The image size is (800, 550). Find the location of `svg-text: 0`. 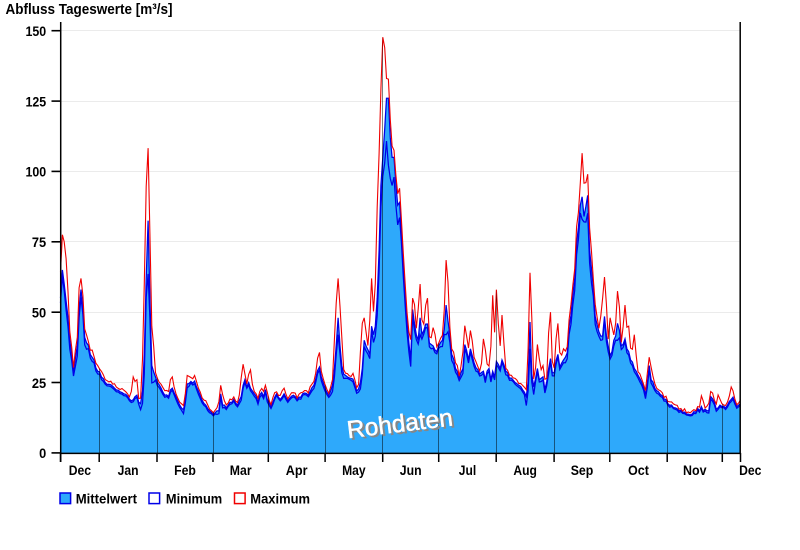

svg-text: 0 is located at coordinates (42, 453).